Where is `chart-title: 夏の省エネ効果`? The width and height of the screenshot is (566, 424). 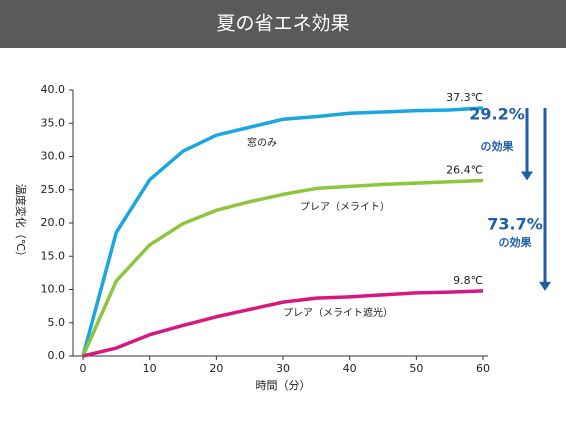
chart-title: 夏の省エネ効果 is located at coordinates (282, 24).